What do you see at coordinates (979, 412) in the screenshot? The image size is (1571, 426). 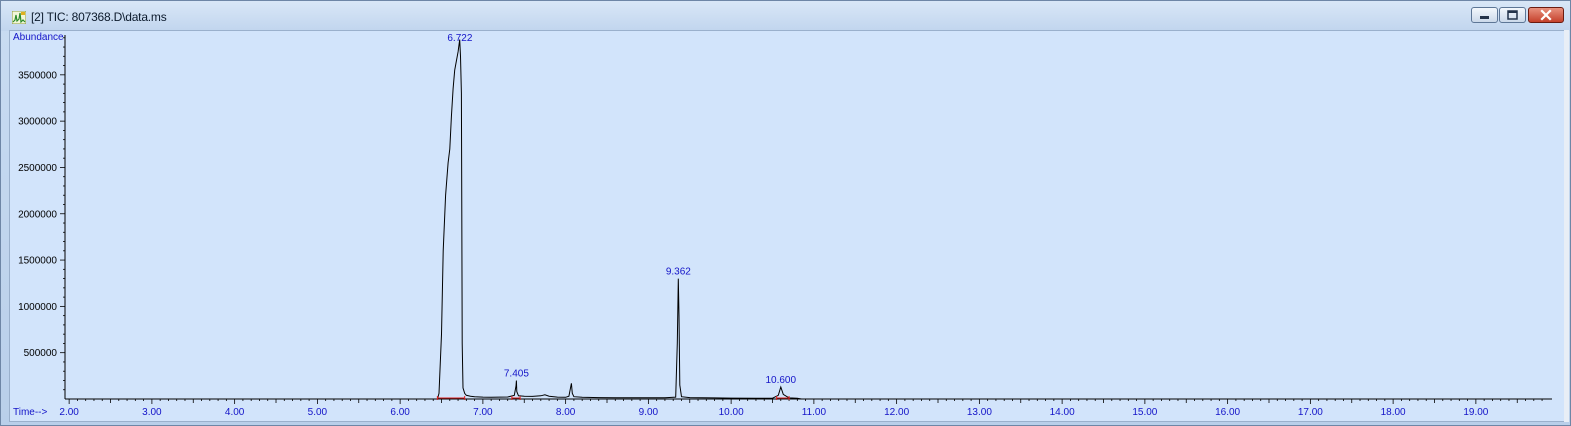 I see `x-tick-label: 13.00` at bounding box center [979, 412].